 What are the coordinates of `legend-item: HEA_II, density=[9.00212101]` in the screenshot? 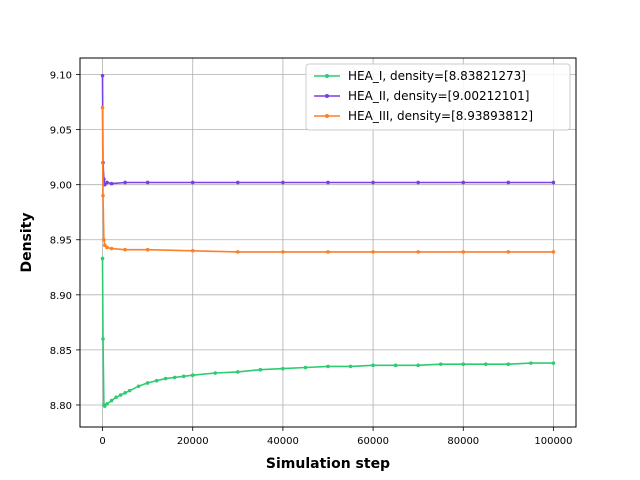 It's located at (421, 96).